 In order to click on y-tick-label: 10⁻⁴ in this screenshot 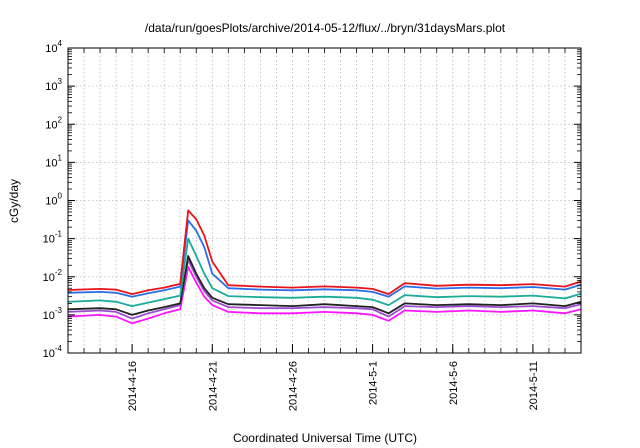, I will do `click(53, 352)`.